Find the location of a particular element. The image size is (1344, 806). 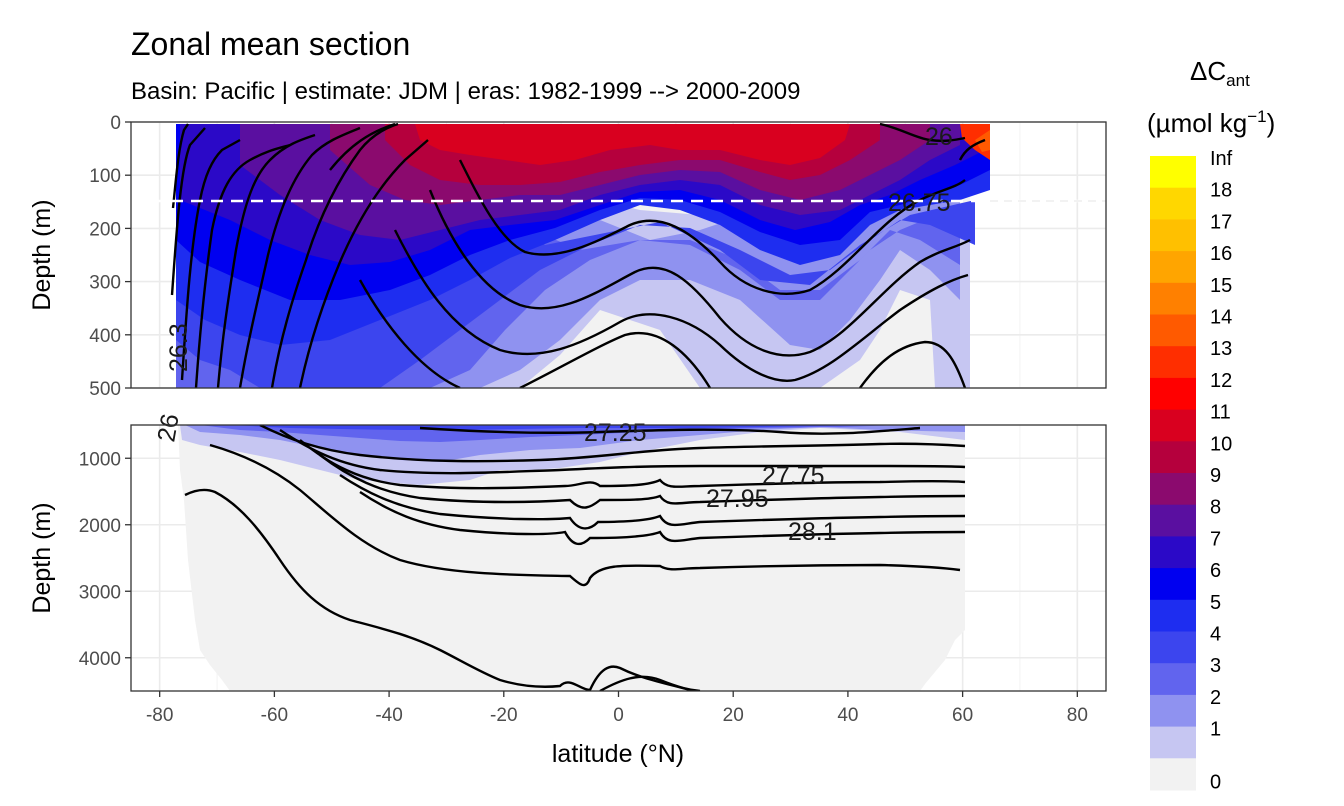

x-axis-label: latitude (°N) is located at coordinates (618, 754).